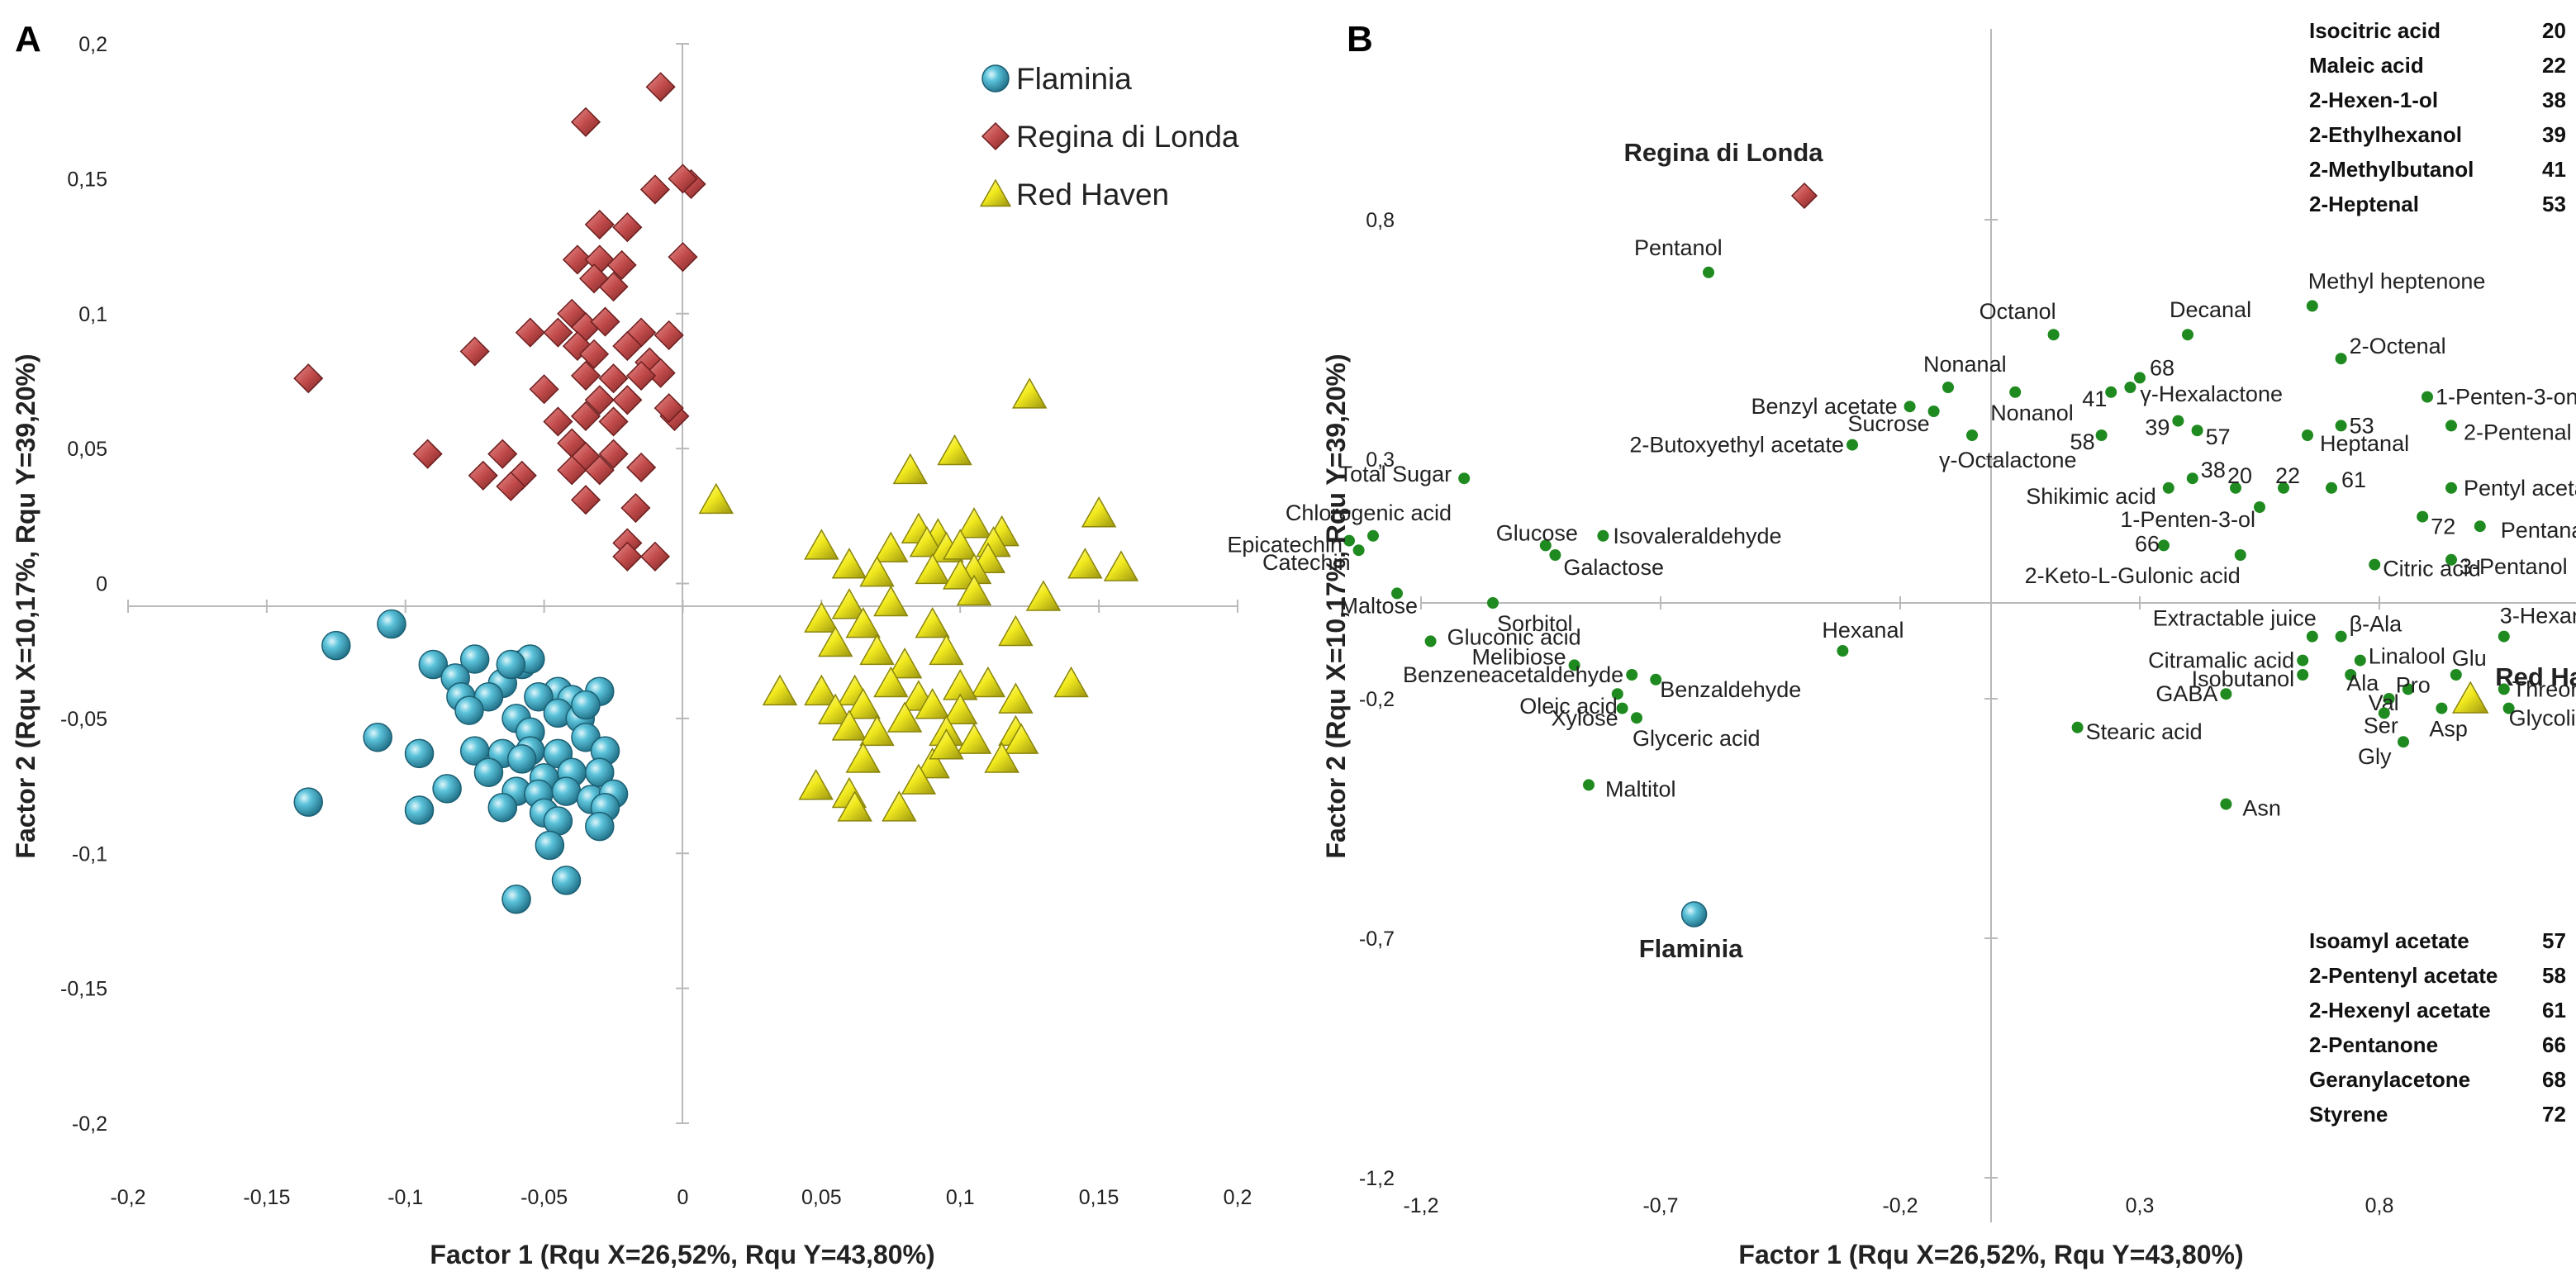  I want to click on panel-b-x-tick-label: 0,3, so click(2140, 1205).